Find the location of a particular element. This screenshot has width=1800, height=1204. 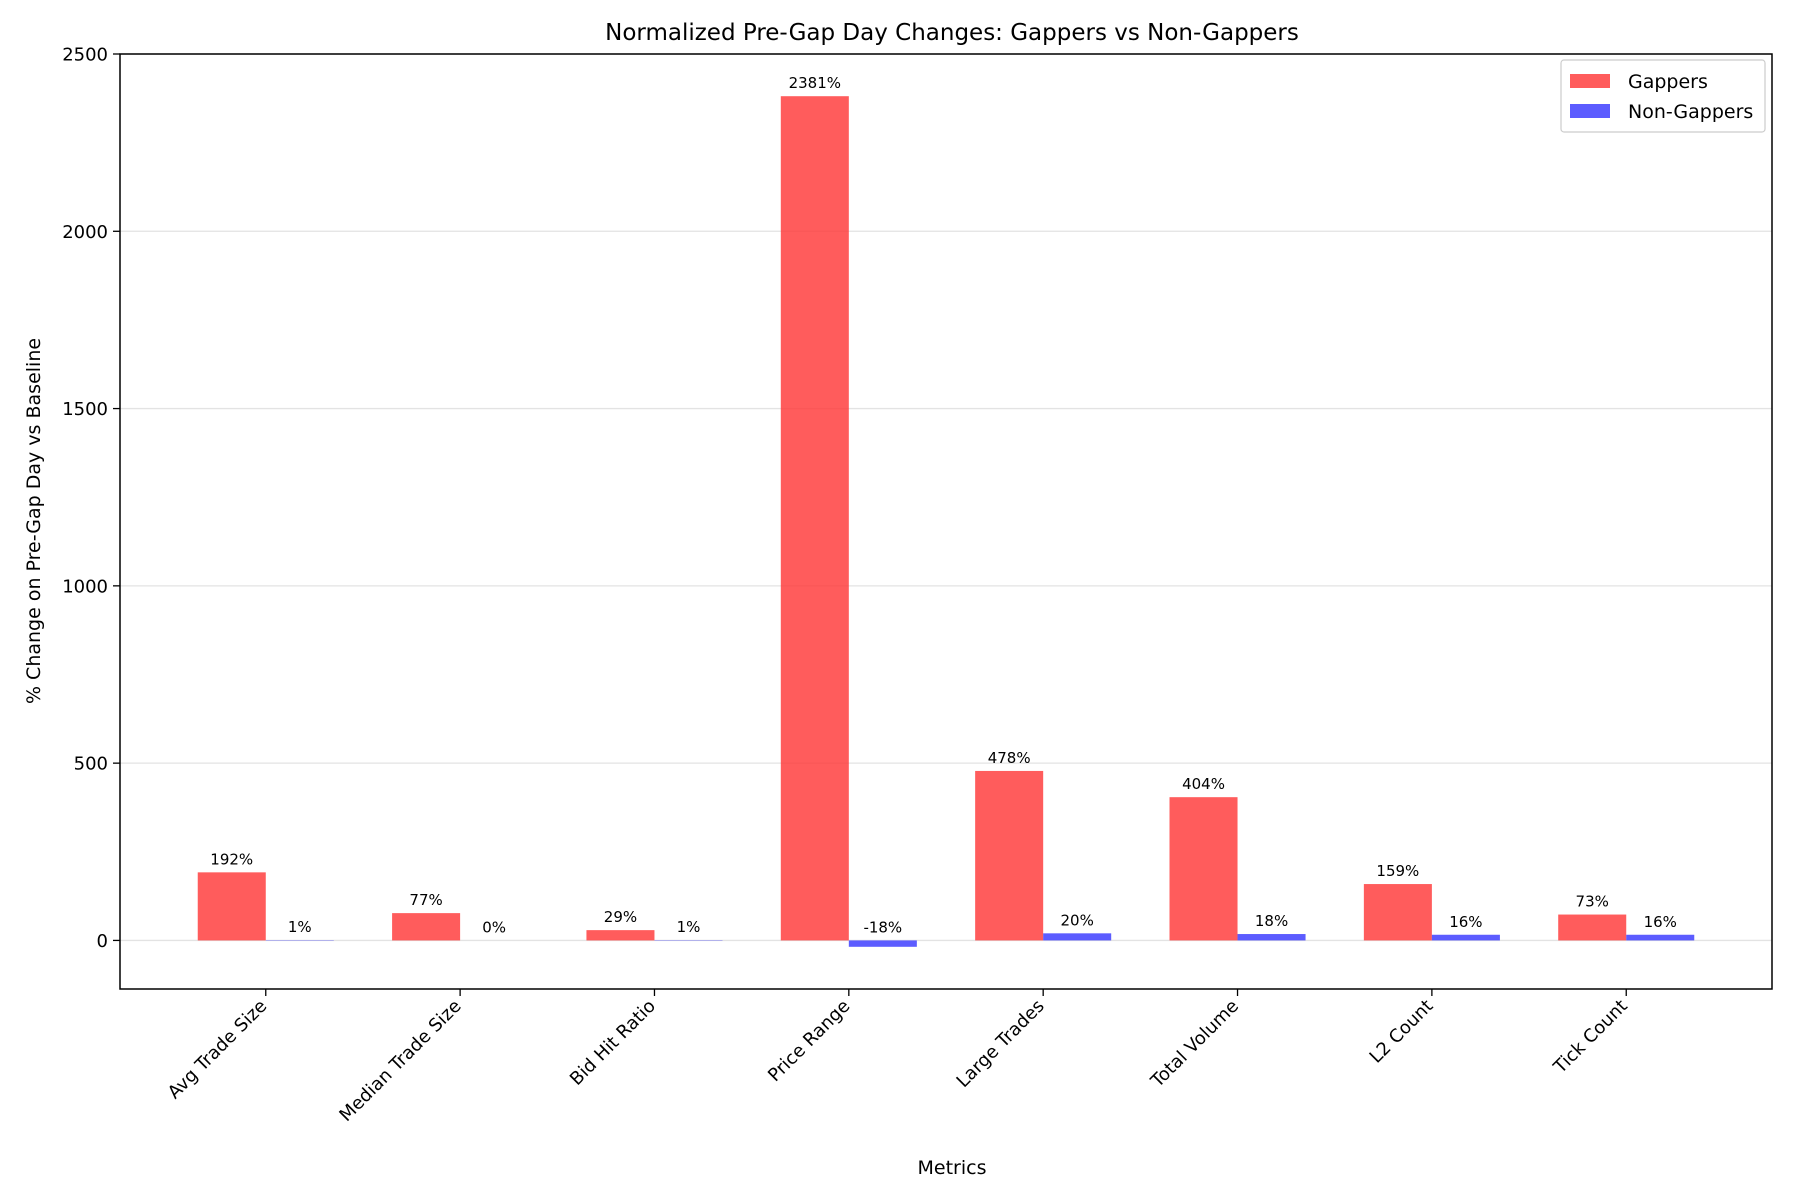

data-label-gappers: 73% is located at coordinates (1592, 902).